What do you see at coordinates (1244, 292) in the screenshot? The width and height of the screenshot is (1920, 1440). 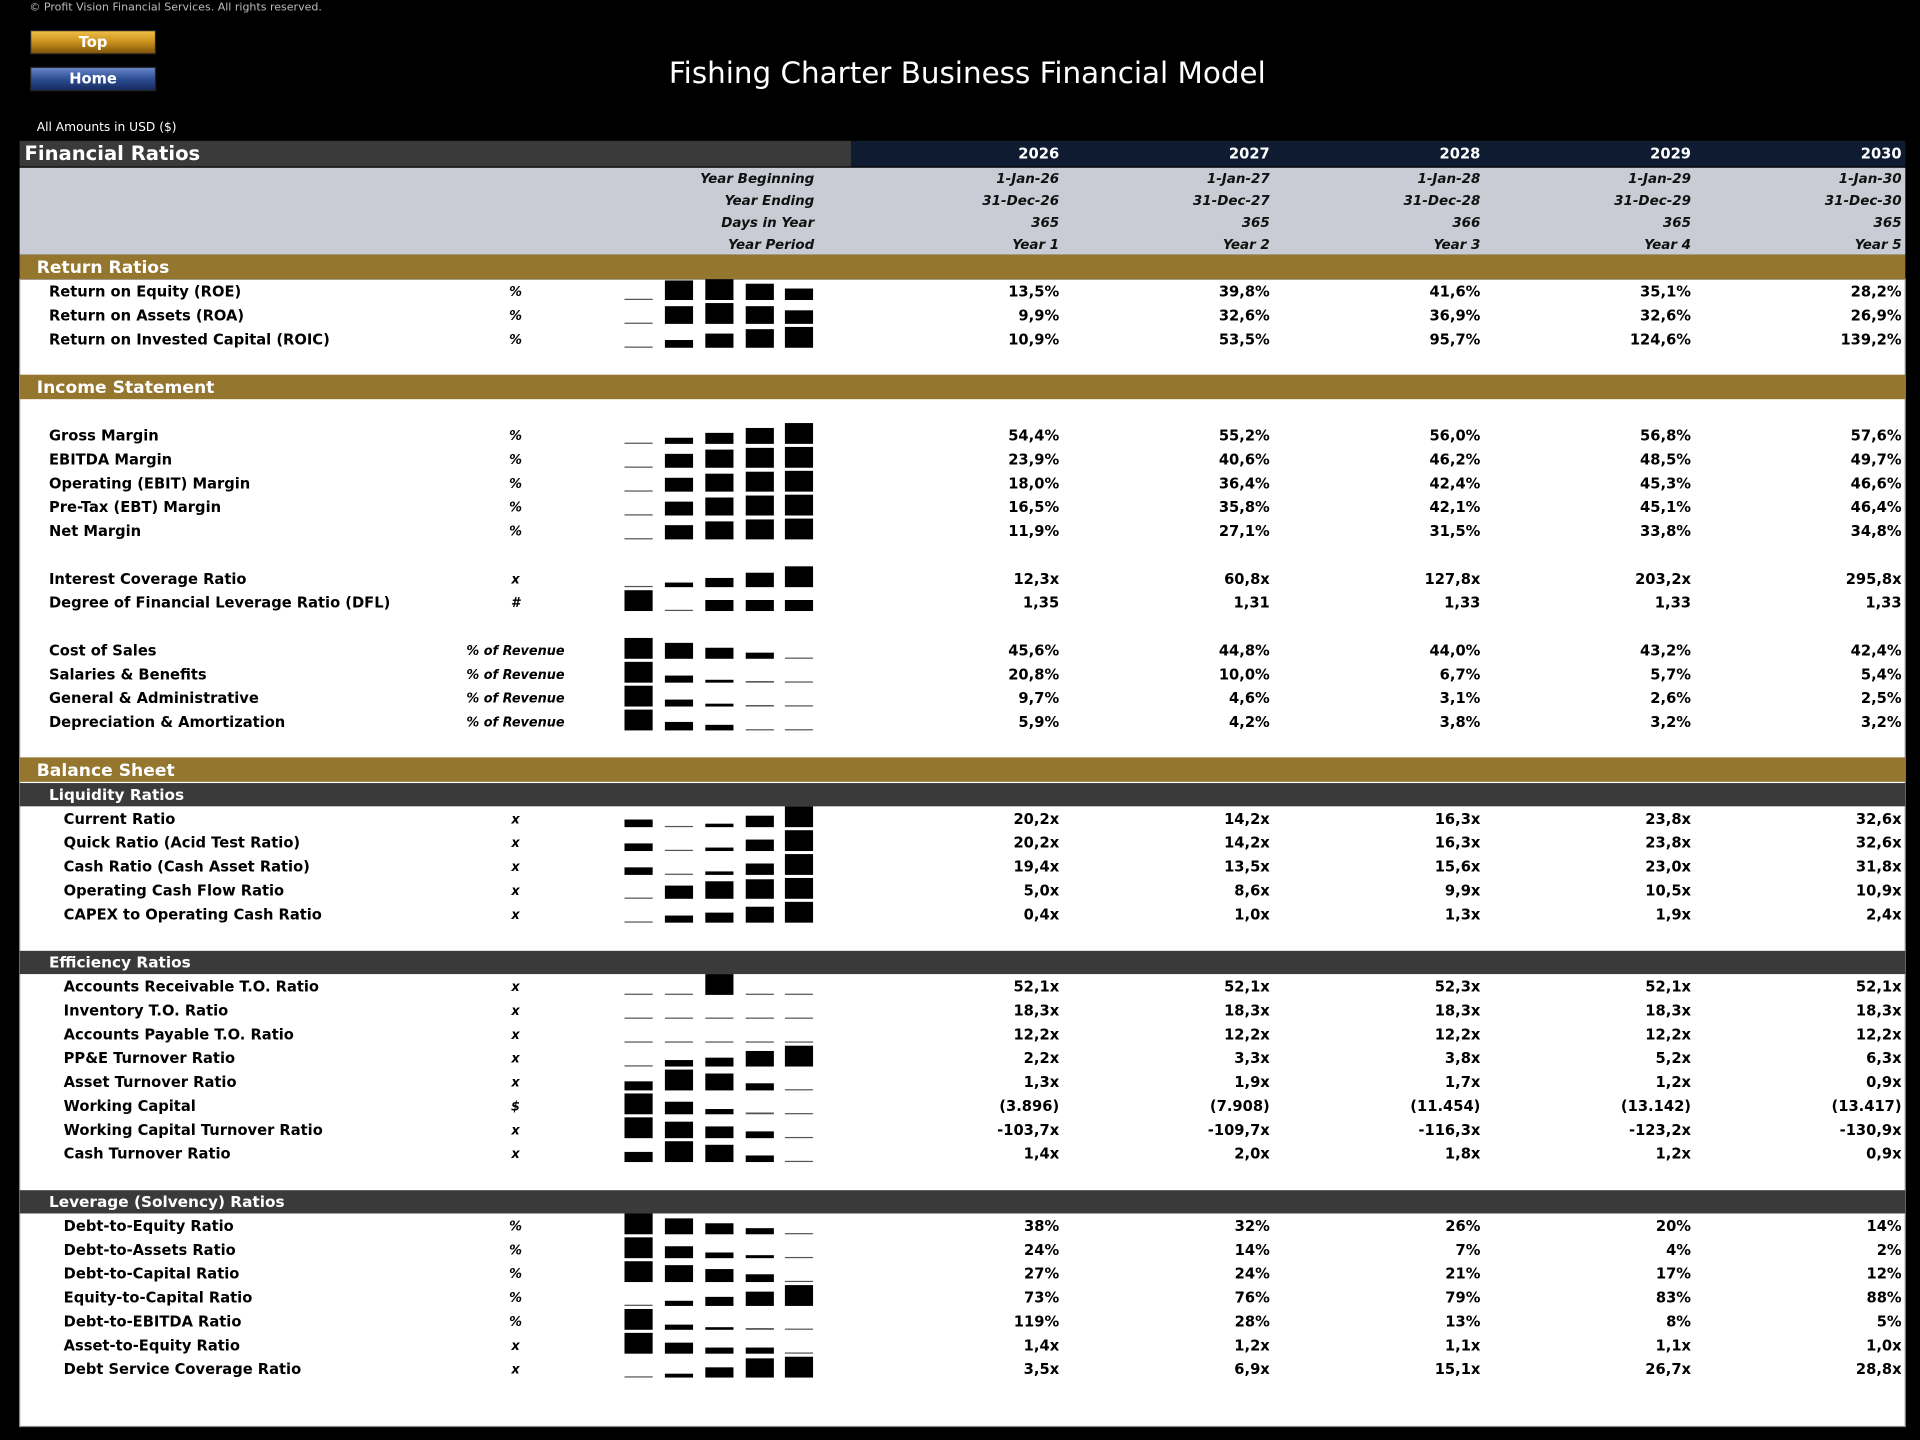 I see `cell-value: 39,8%` at bounding box center [1244, 292].